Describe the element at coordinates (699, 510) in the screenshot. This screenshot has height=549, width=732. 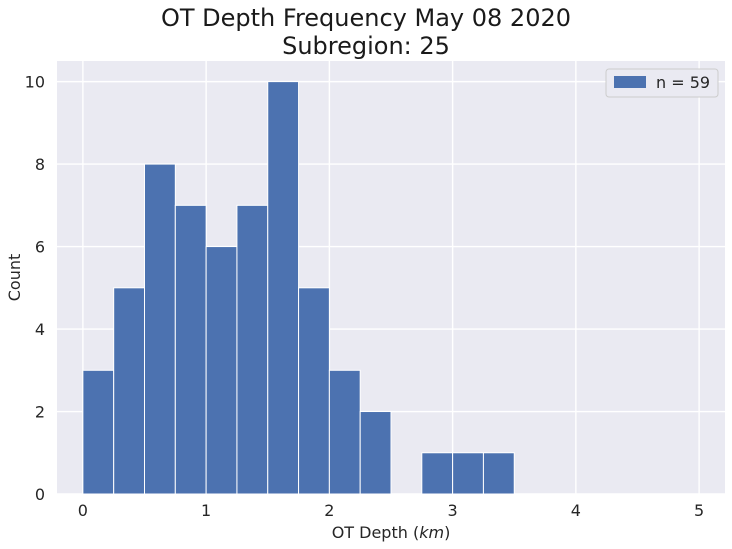
I see `x-tick-label: 5` at that location.